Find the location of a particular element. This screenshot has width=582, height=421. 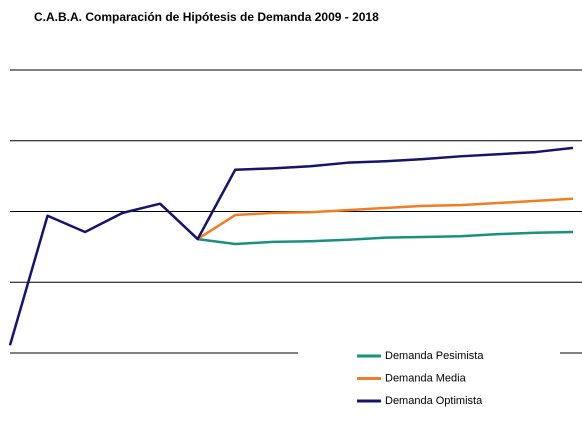

legend-box is located at coordinates (429, 378).